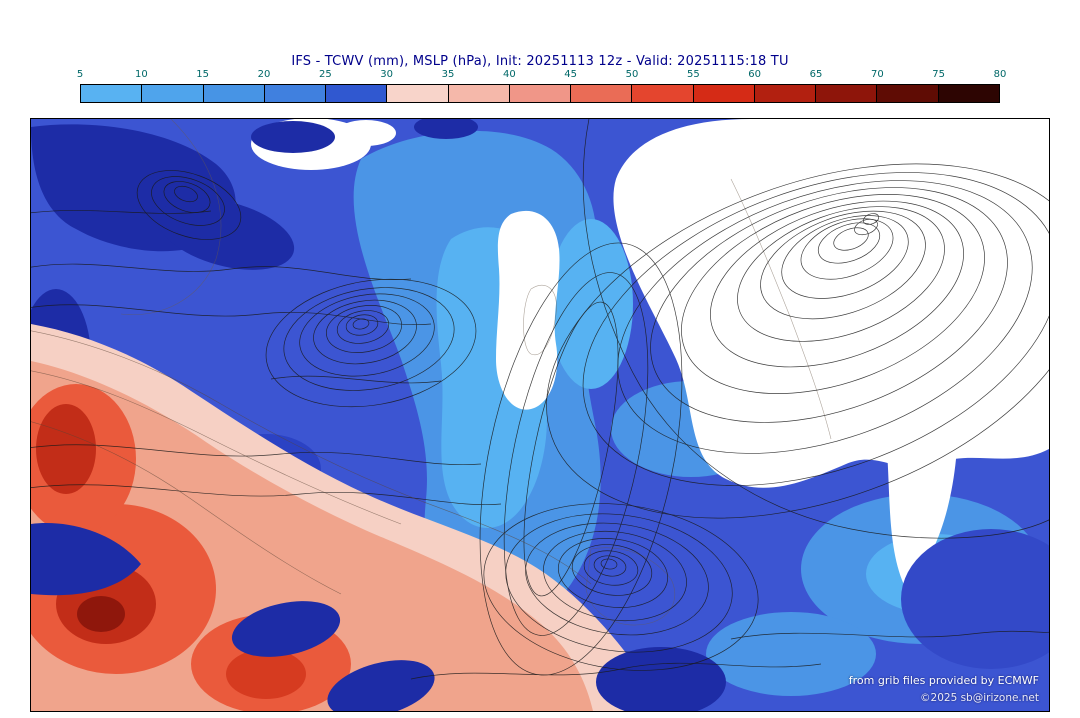 The height and width of the screenshot is (718, 1080). I want to click on colorbar-tick-label: 60, so click(755, 74).